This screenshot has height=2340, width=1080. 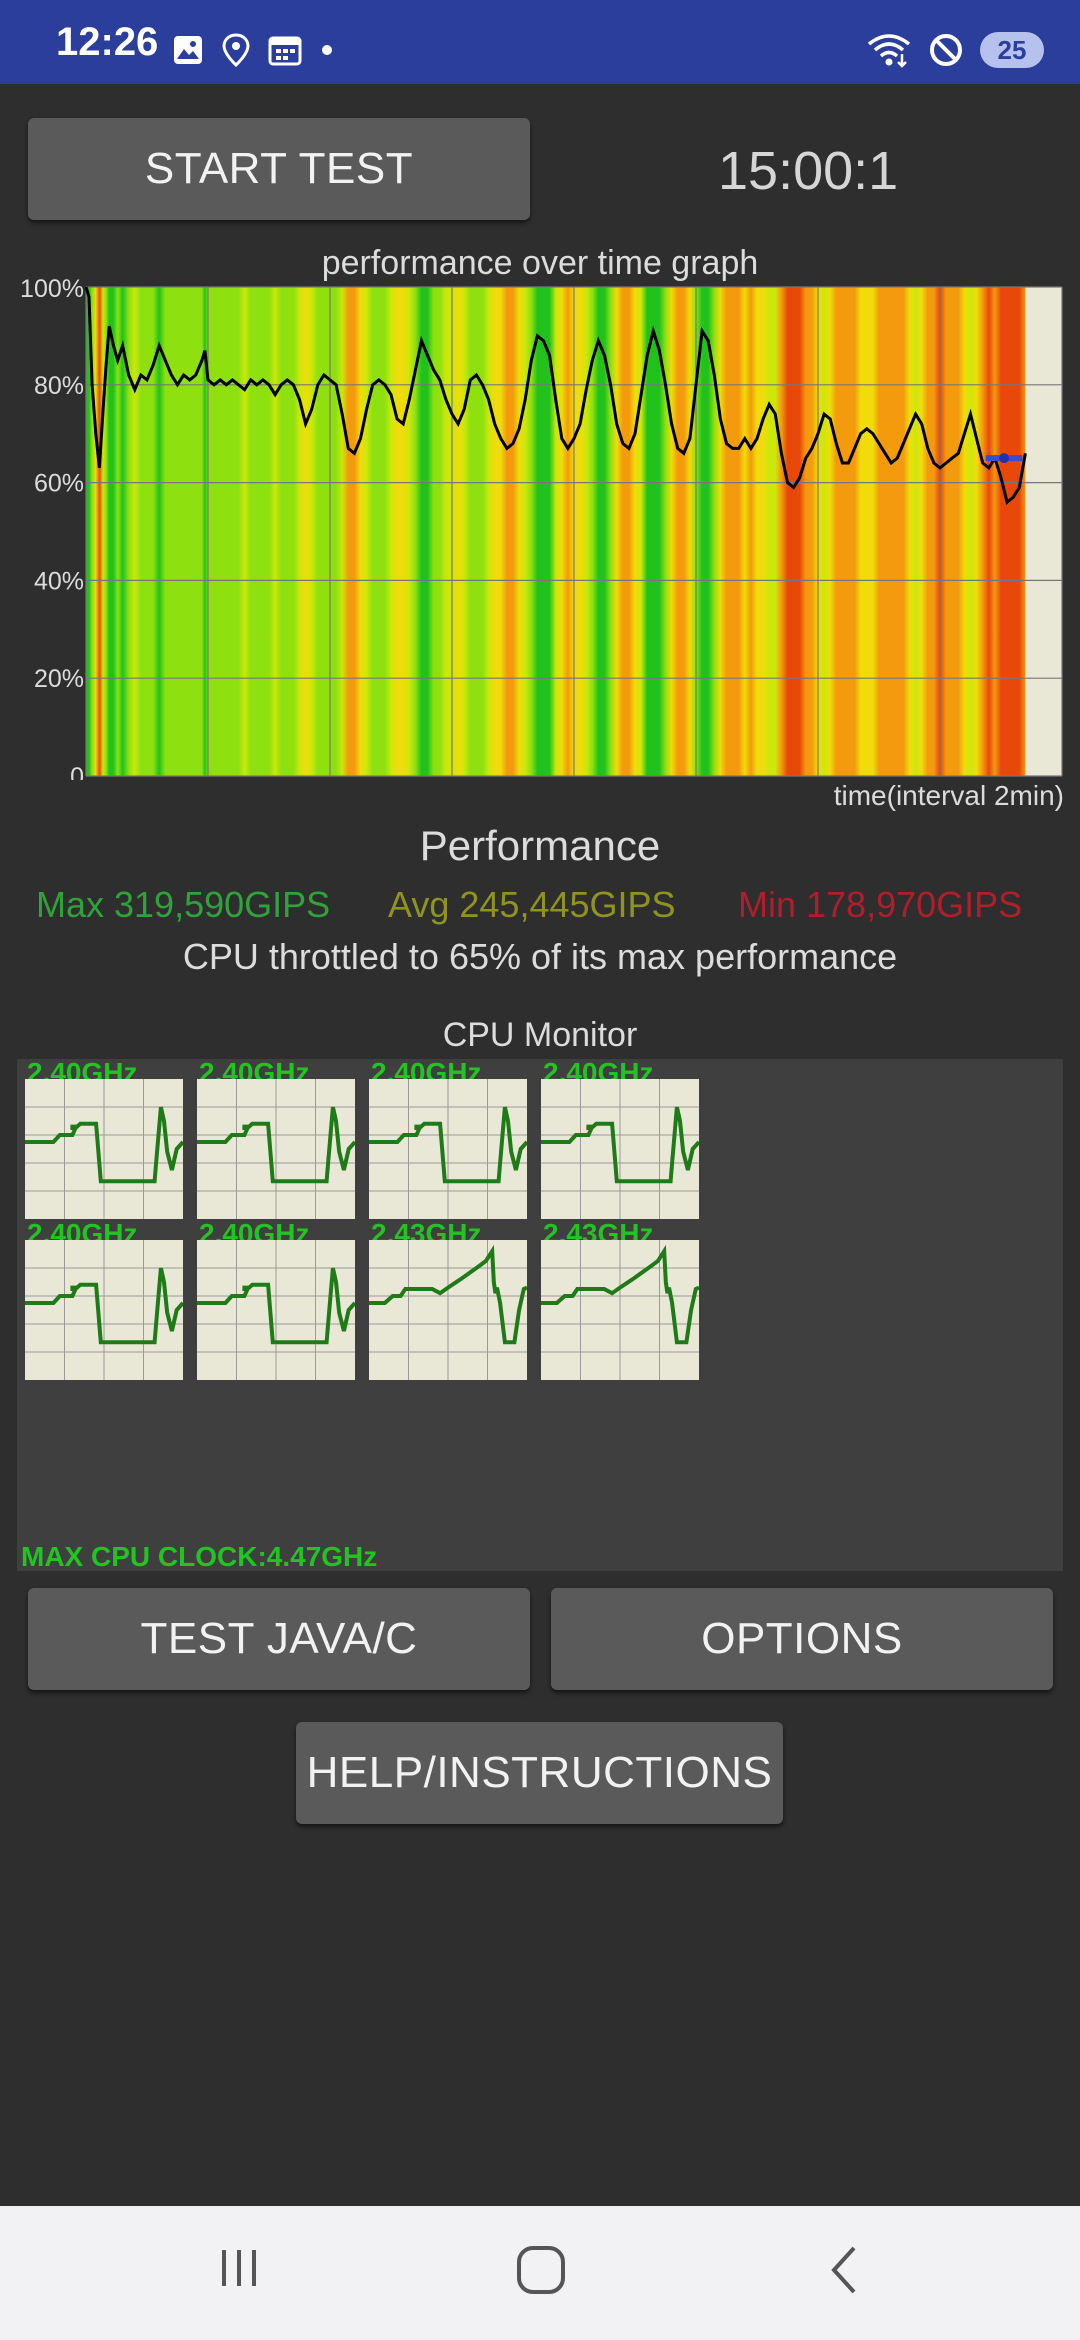 I want to click on calendar-icon, so click(x=285, y=51).